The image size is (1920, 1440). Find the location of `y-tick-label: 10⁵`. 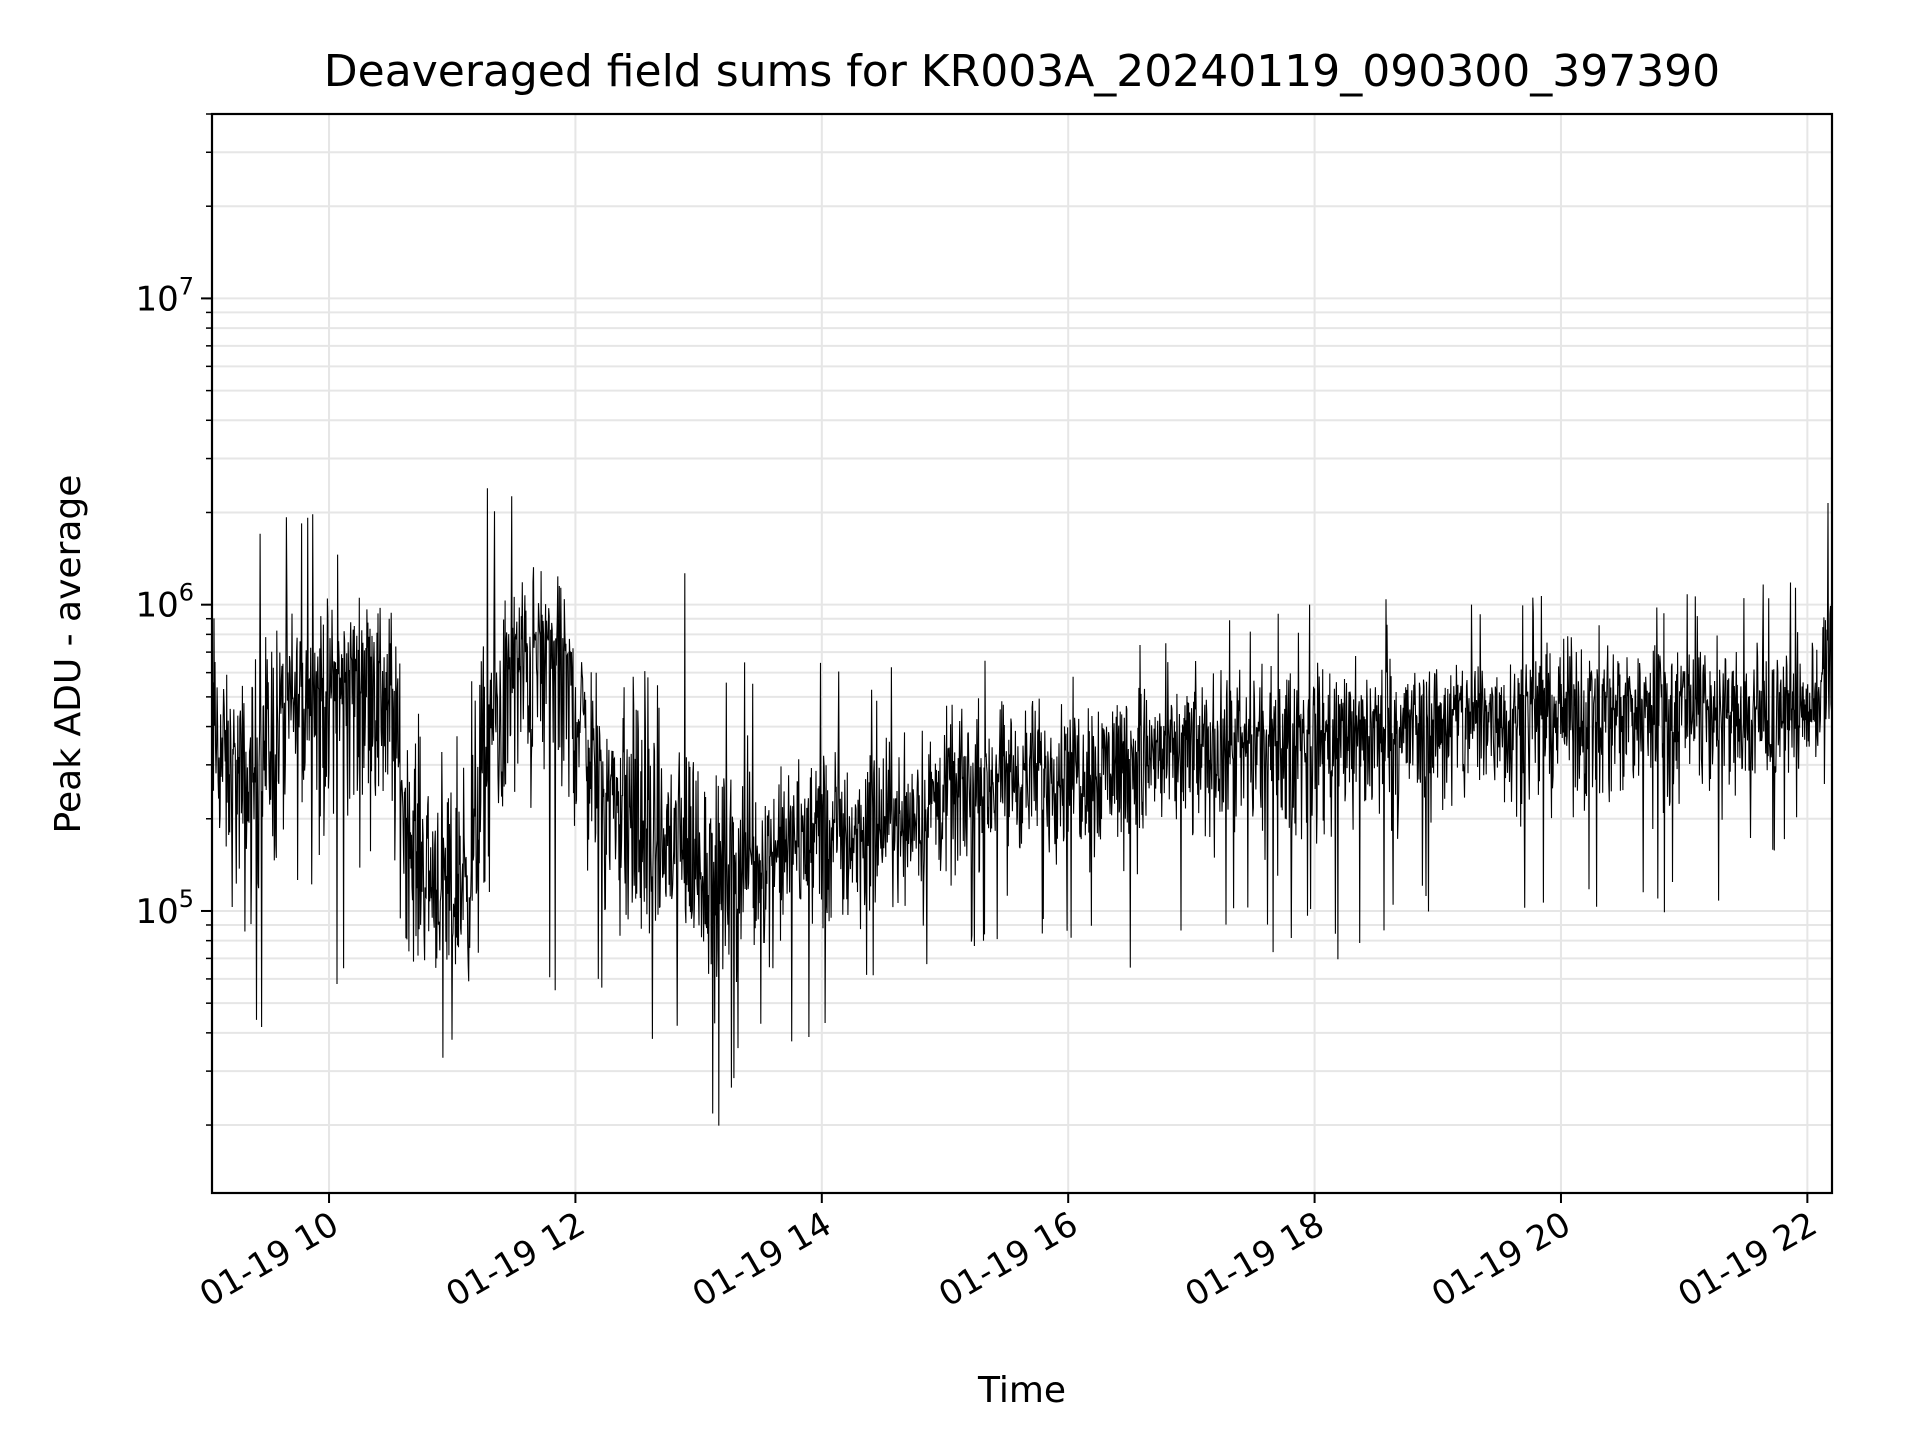

y-tick-label: 10⁵ is located at coordinates (164, 908).